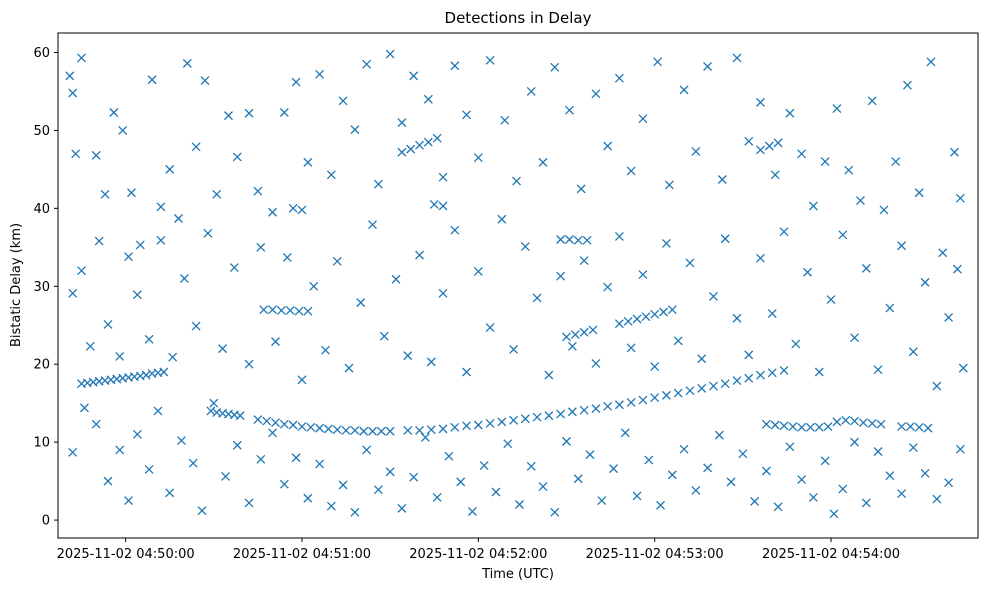  I want to click on y-tick-label: 30, so click(41, 287).